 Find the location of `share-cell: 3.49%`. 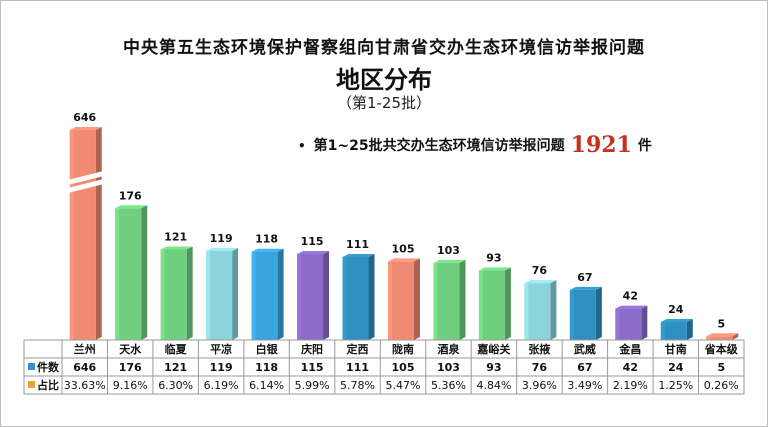

share-cell: 3.49% is located at coordinates (584, 385).